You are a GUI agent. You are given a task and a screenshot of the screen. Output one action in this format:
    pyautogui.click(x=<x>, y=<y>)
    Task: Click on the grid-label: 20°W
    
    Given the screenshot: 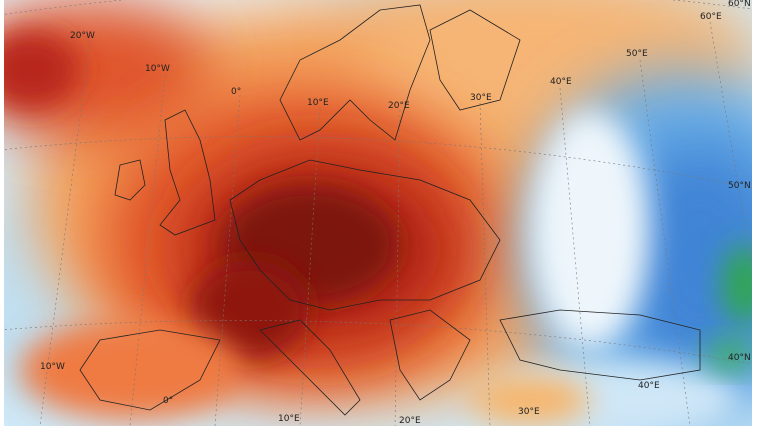 What is the action you would take?
    pyautogui.click(x=82, y=36)
    